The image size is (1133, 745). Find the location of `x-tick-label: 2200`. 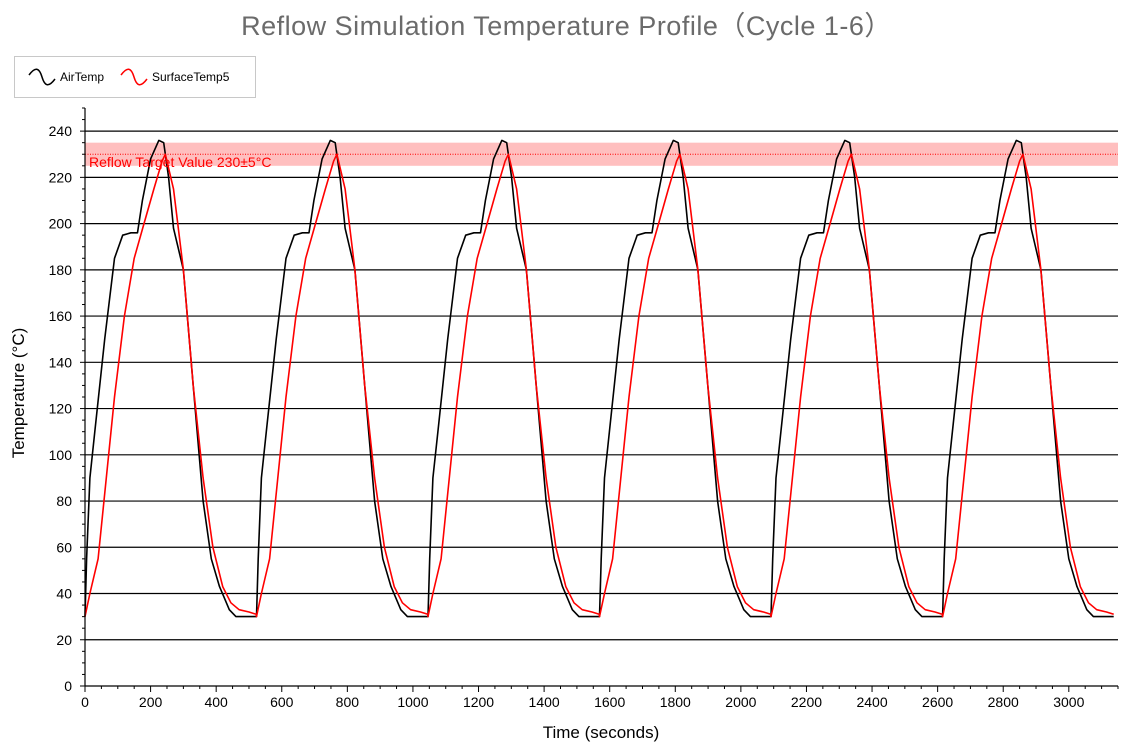

x-tick-label: 2200 is located at coordinates (806, 702).